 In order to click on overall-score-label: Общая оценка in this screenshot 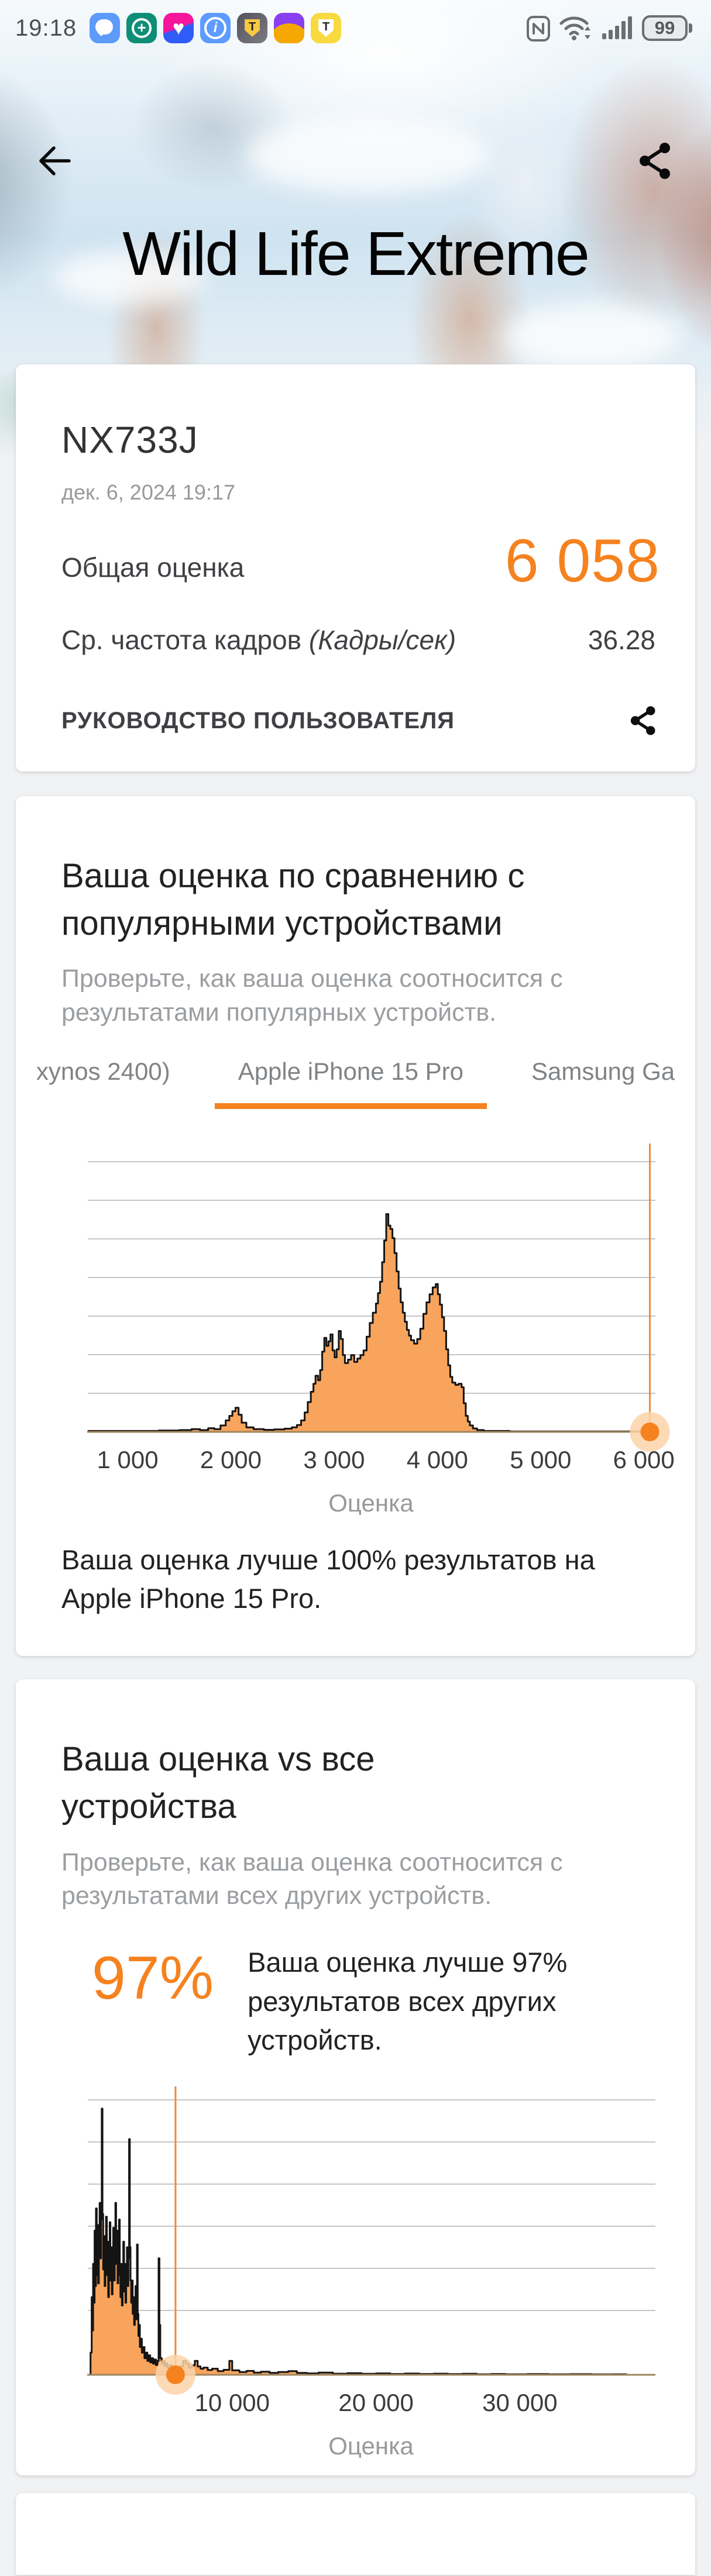, I will do `click(153, 567)`.